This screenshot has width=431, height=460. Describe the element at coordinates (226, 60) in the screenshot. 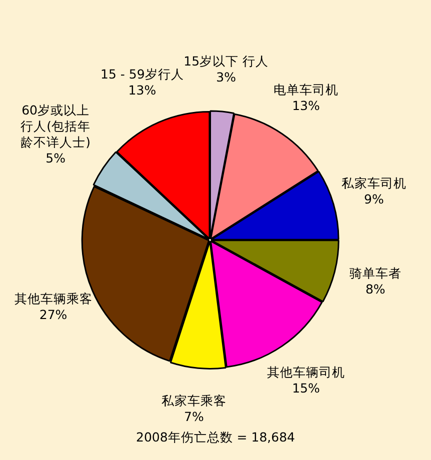

I see `slice-label: 15岁以下 行人` at that location.